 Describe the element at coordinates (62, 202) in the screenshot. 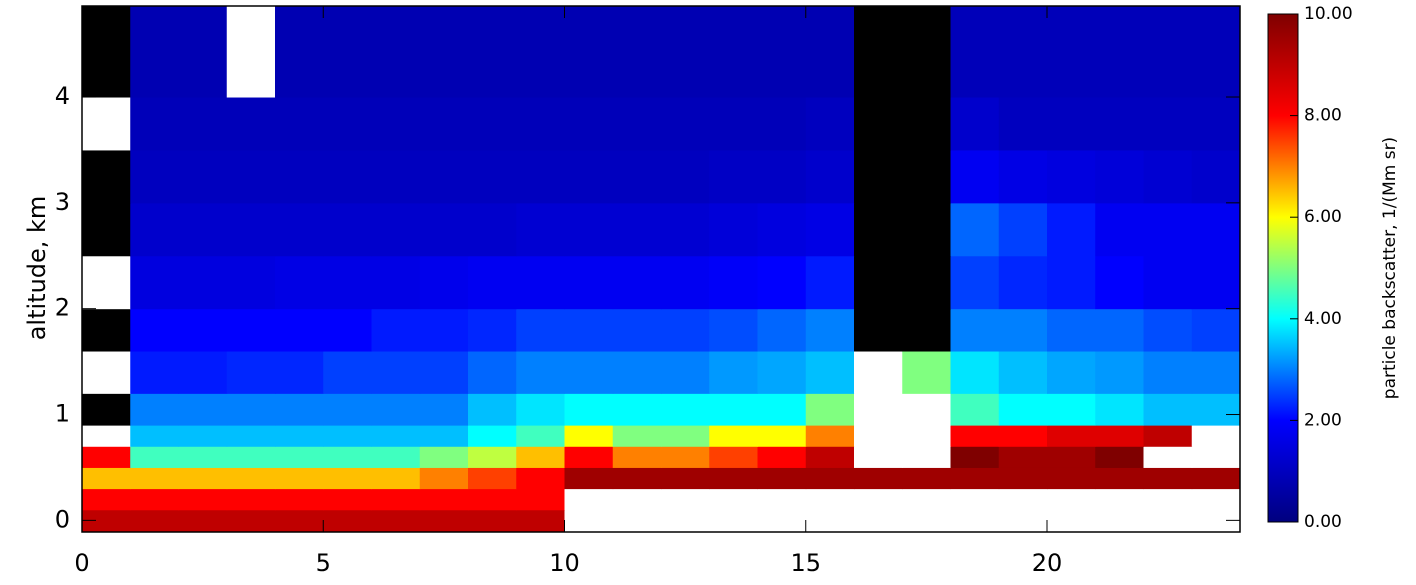

I see `y-tick-label: 3` at that location.